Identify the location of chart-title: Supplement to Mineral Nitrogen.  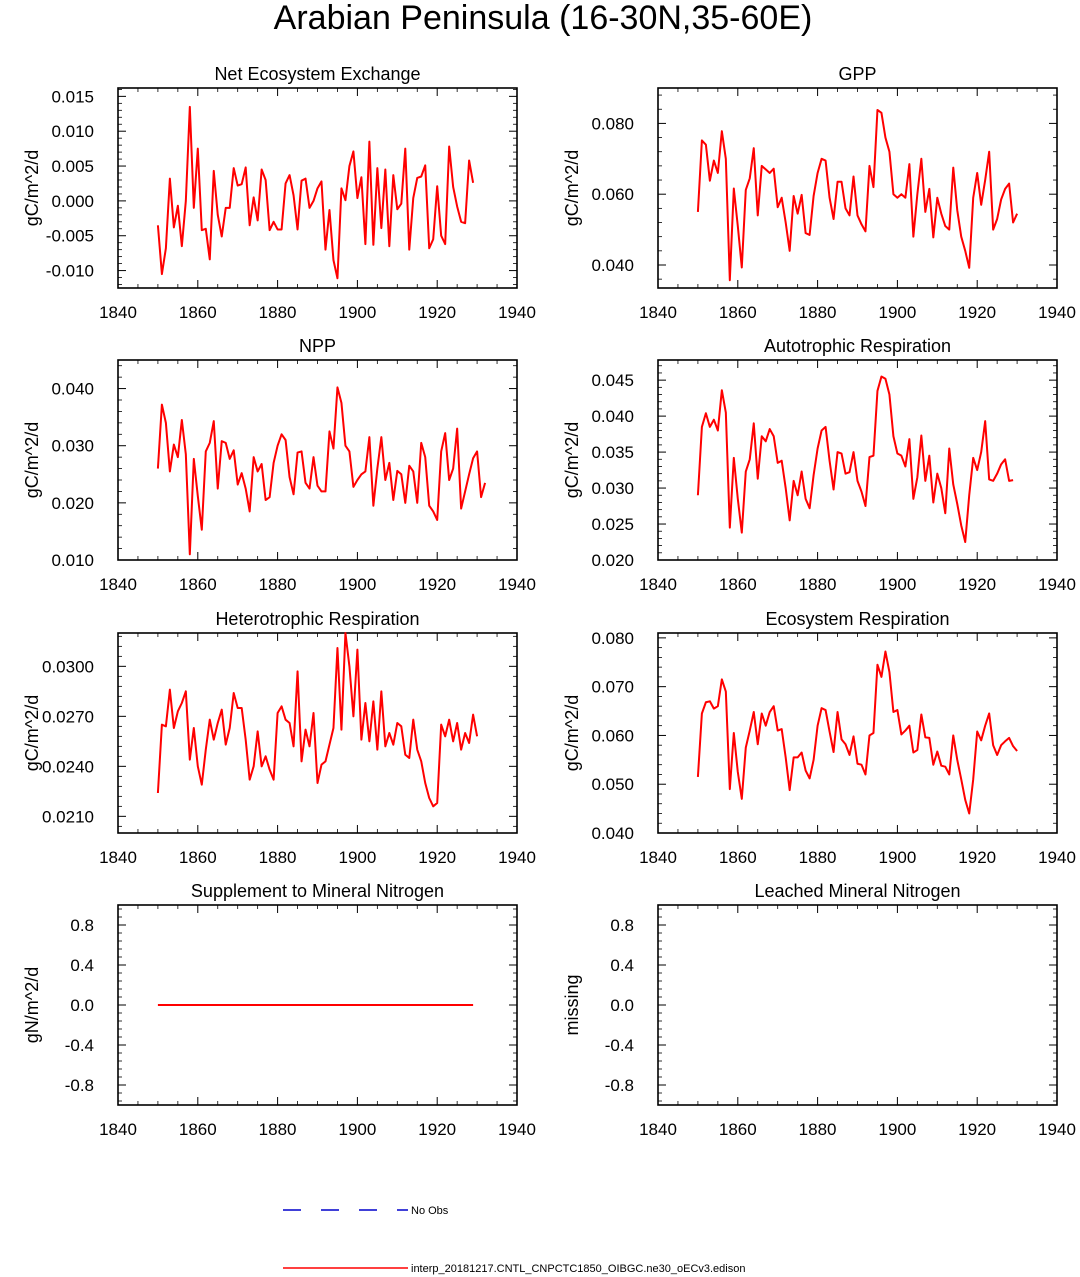
(317, 891).